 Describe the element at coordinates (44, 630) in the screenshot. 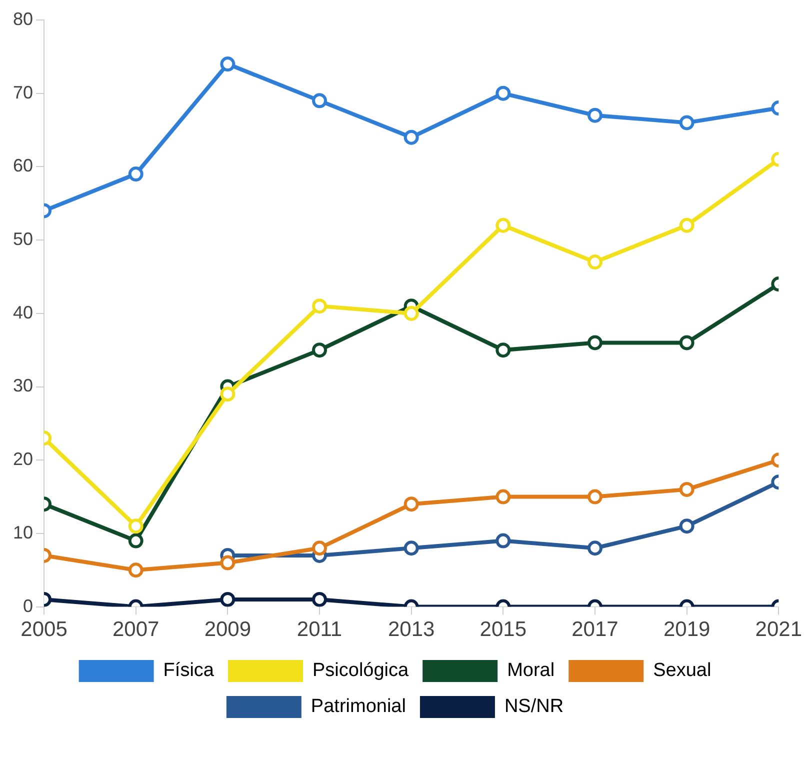

I see `x-tick-label: 2005` at that location.